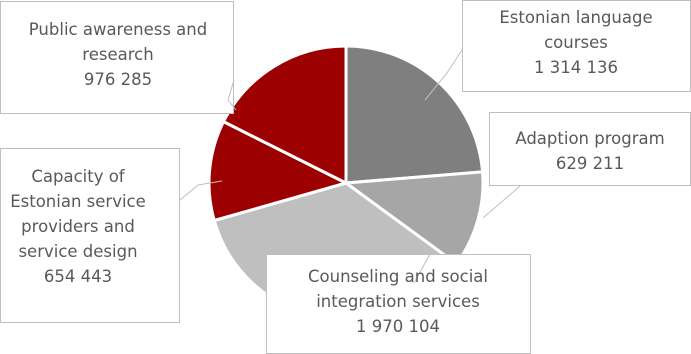 The width and height of the screenshot is (691, 354). Describe the element at coordinates (398, 326) in the screenshot. I see `slice-value-label: 1 970 104` at that location.